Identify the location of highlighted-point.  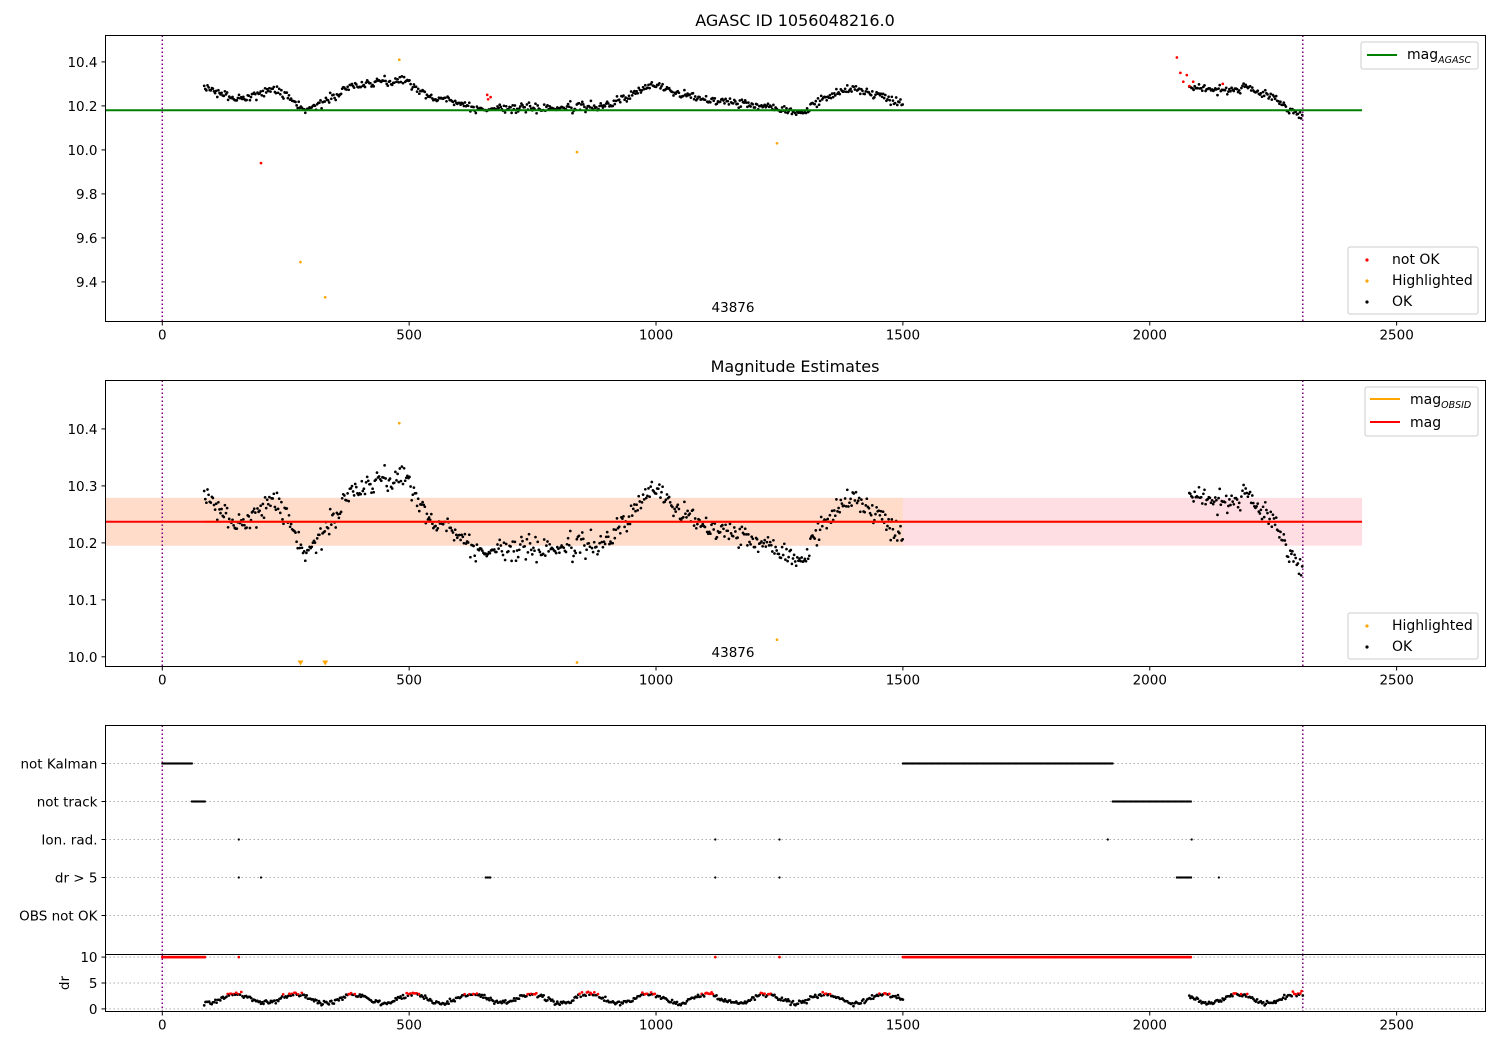
(325, 297).